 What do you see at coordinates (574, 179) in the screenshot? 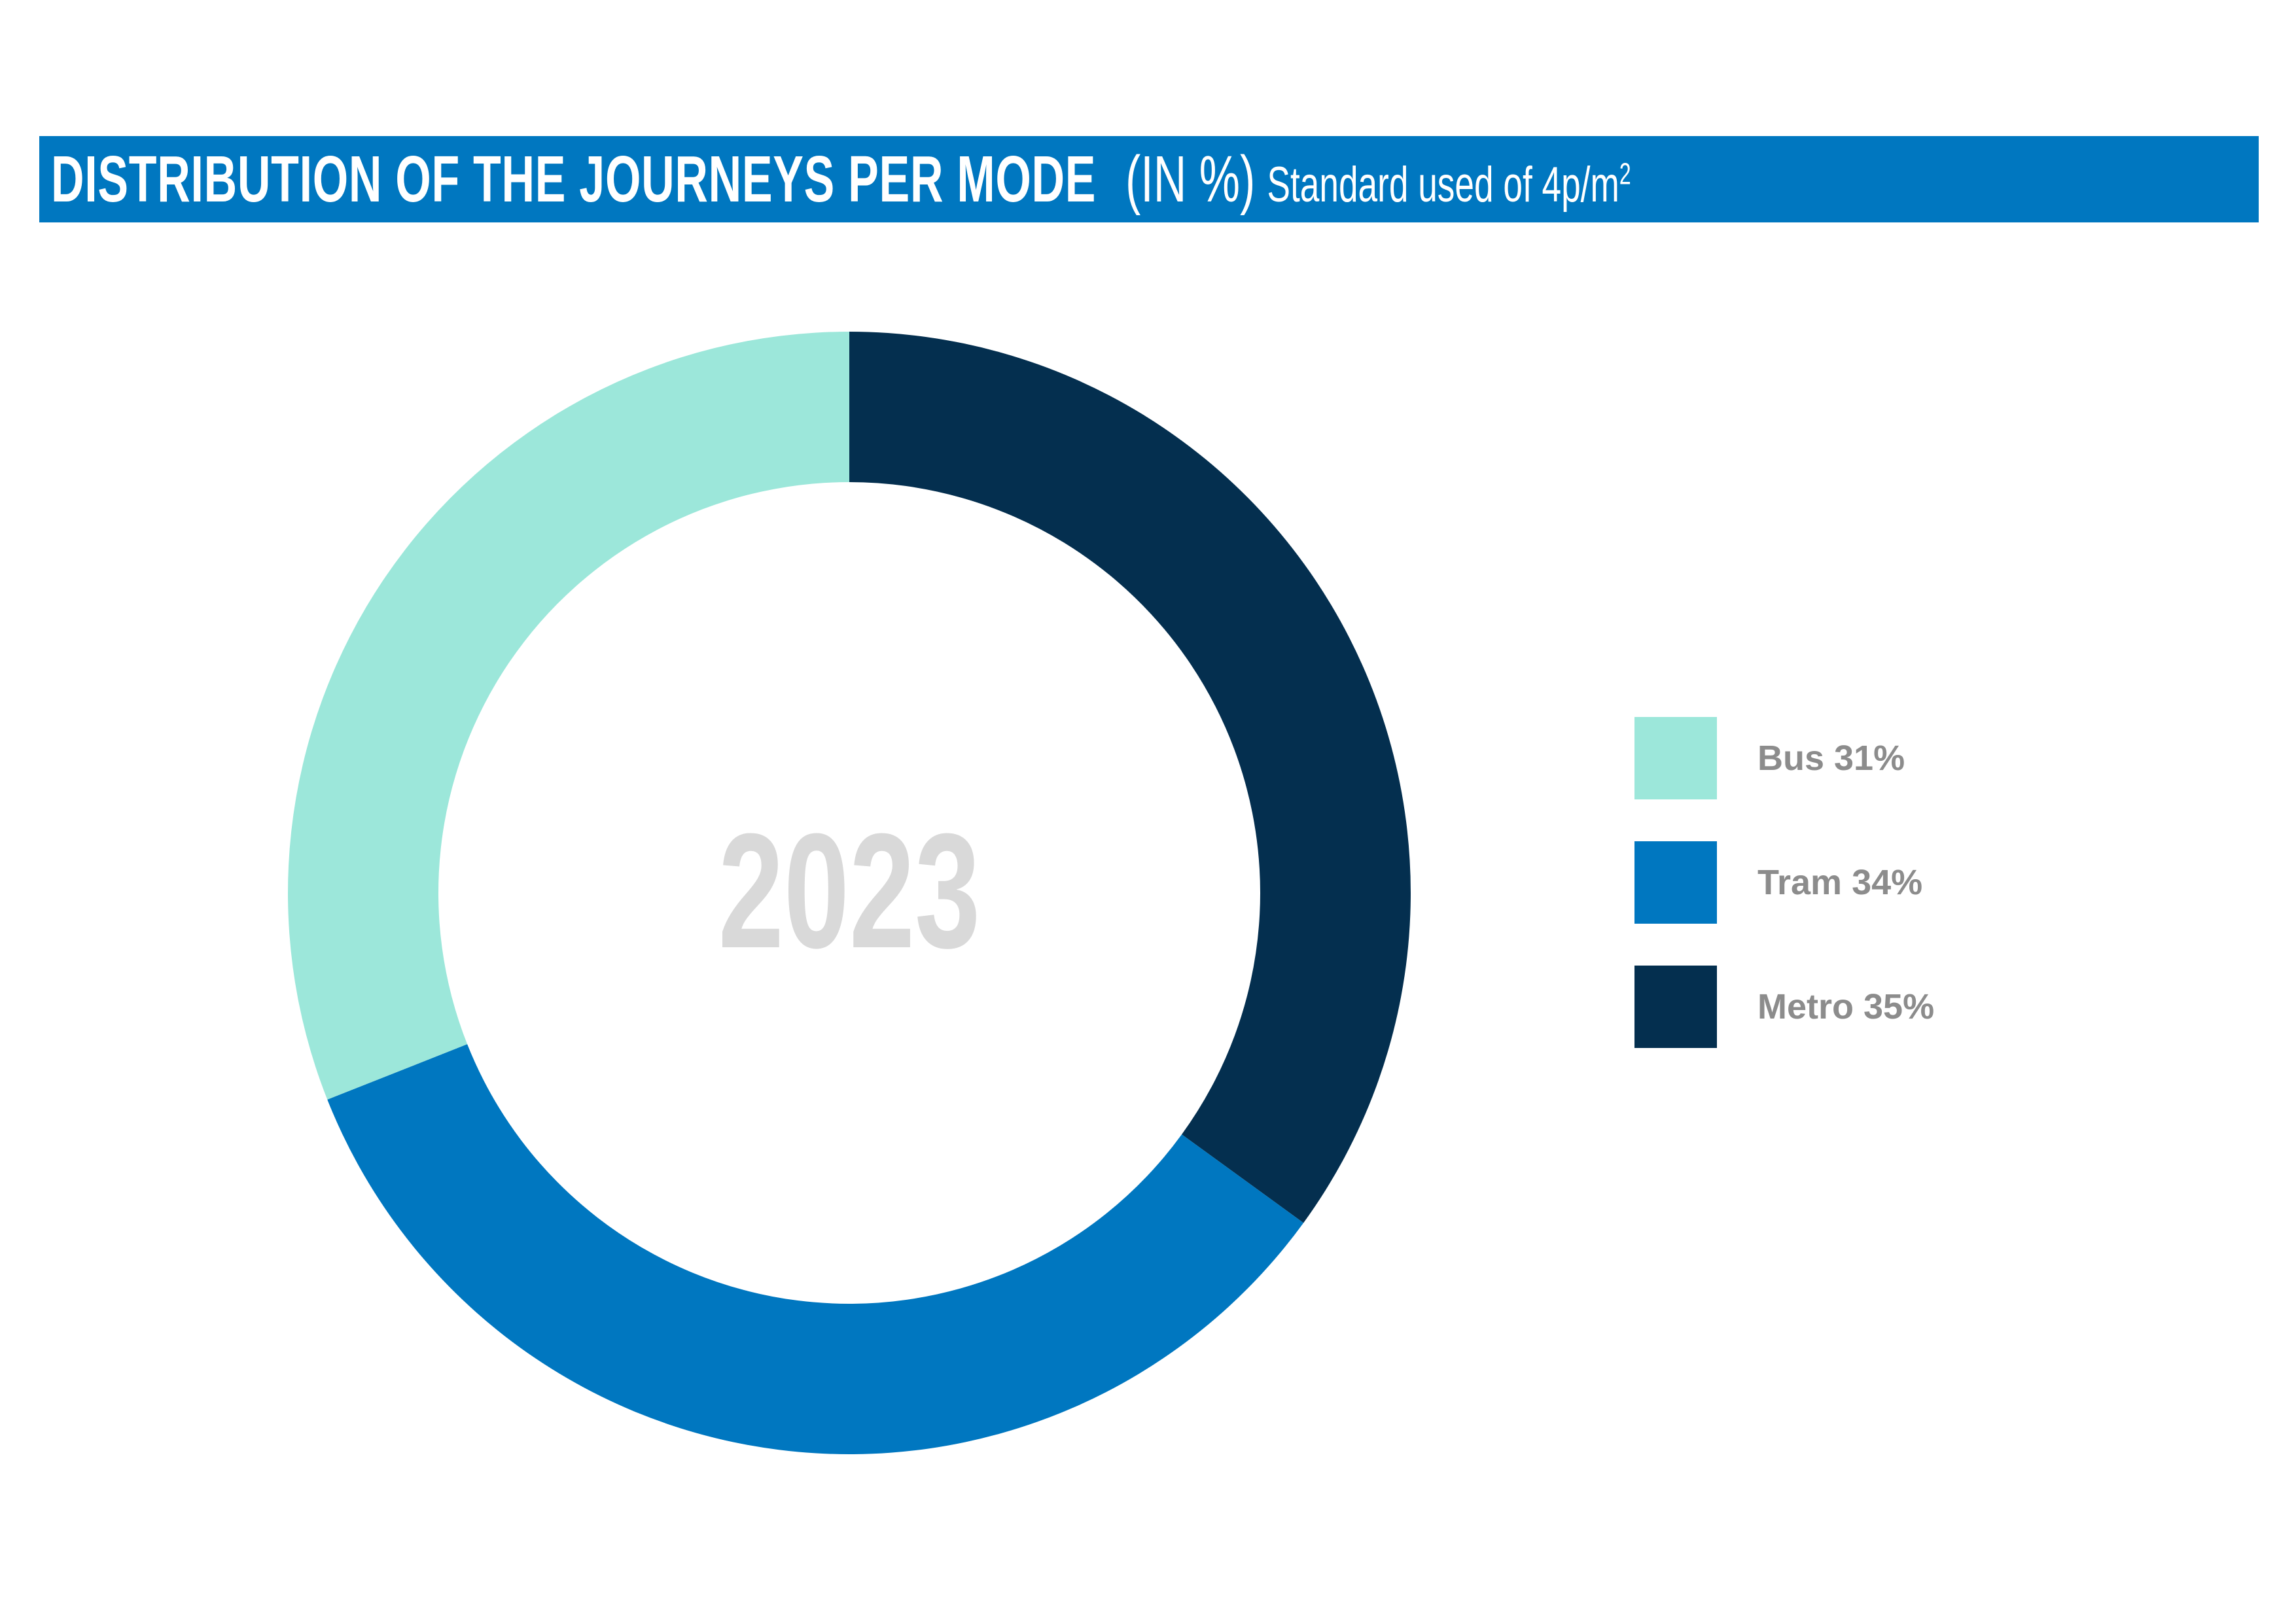
I see `chart-title: DISTRIBUTION OF THE JOURNEYS PER MODE` at bounding box center [574, 179].